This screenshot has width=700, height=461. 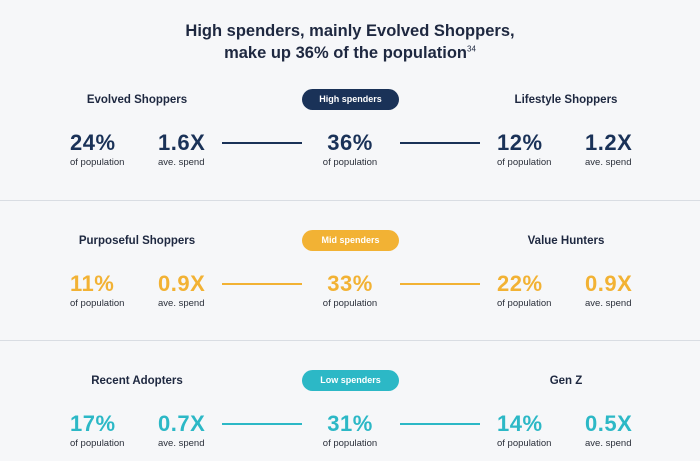 I want to click on title-footnote: 34, so click(x=471, y=49).